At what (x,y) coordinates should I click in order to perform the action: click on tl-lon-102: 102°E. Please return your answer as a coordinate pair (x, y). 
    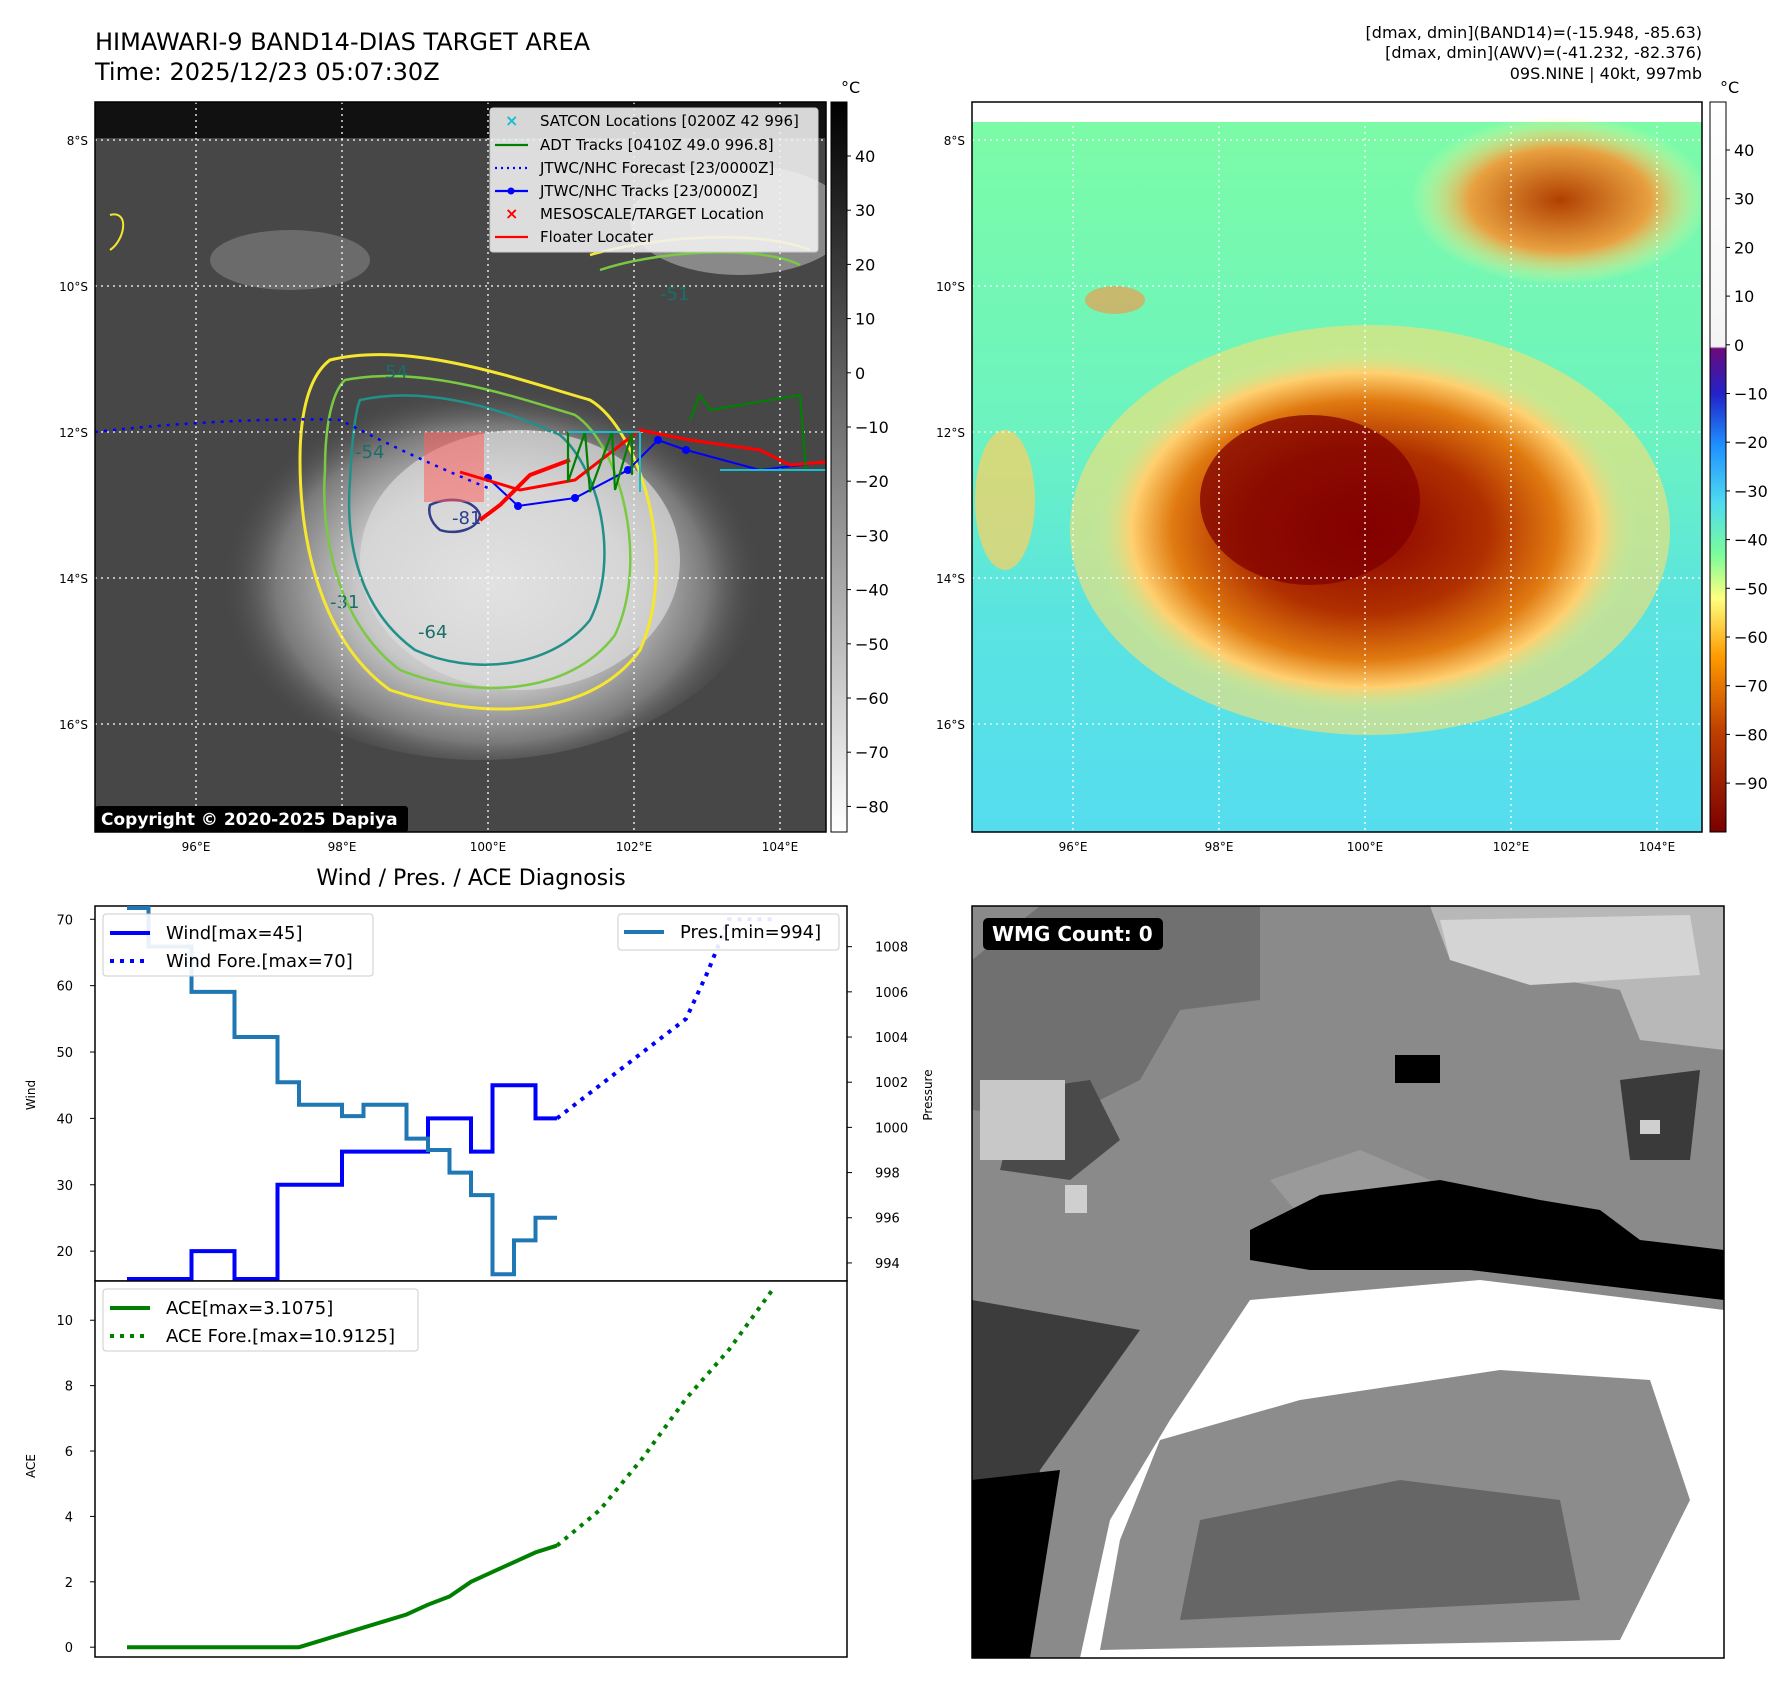
    Looking at the image, I should click on (634, 847).